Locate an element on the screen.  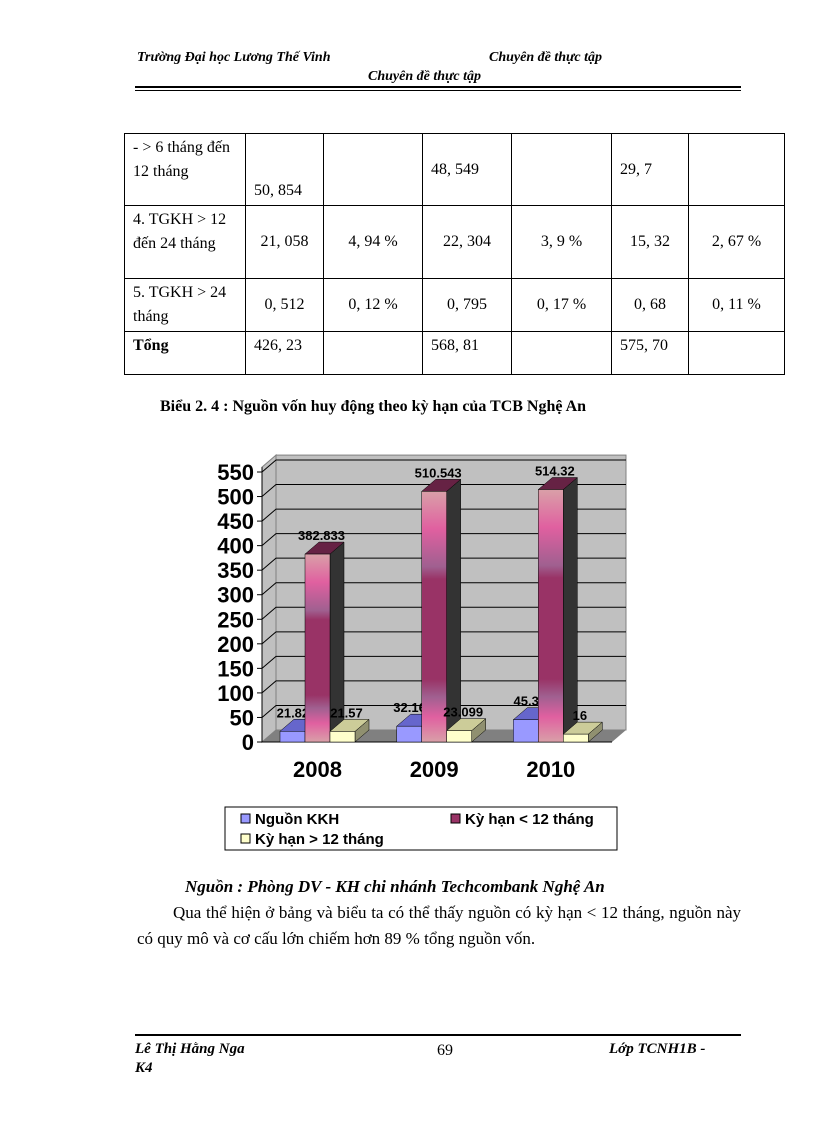
y-tick-label: 0 is located at coordinates (248, 742).